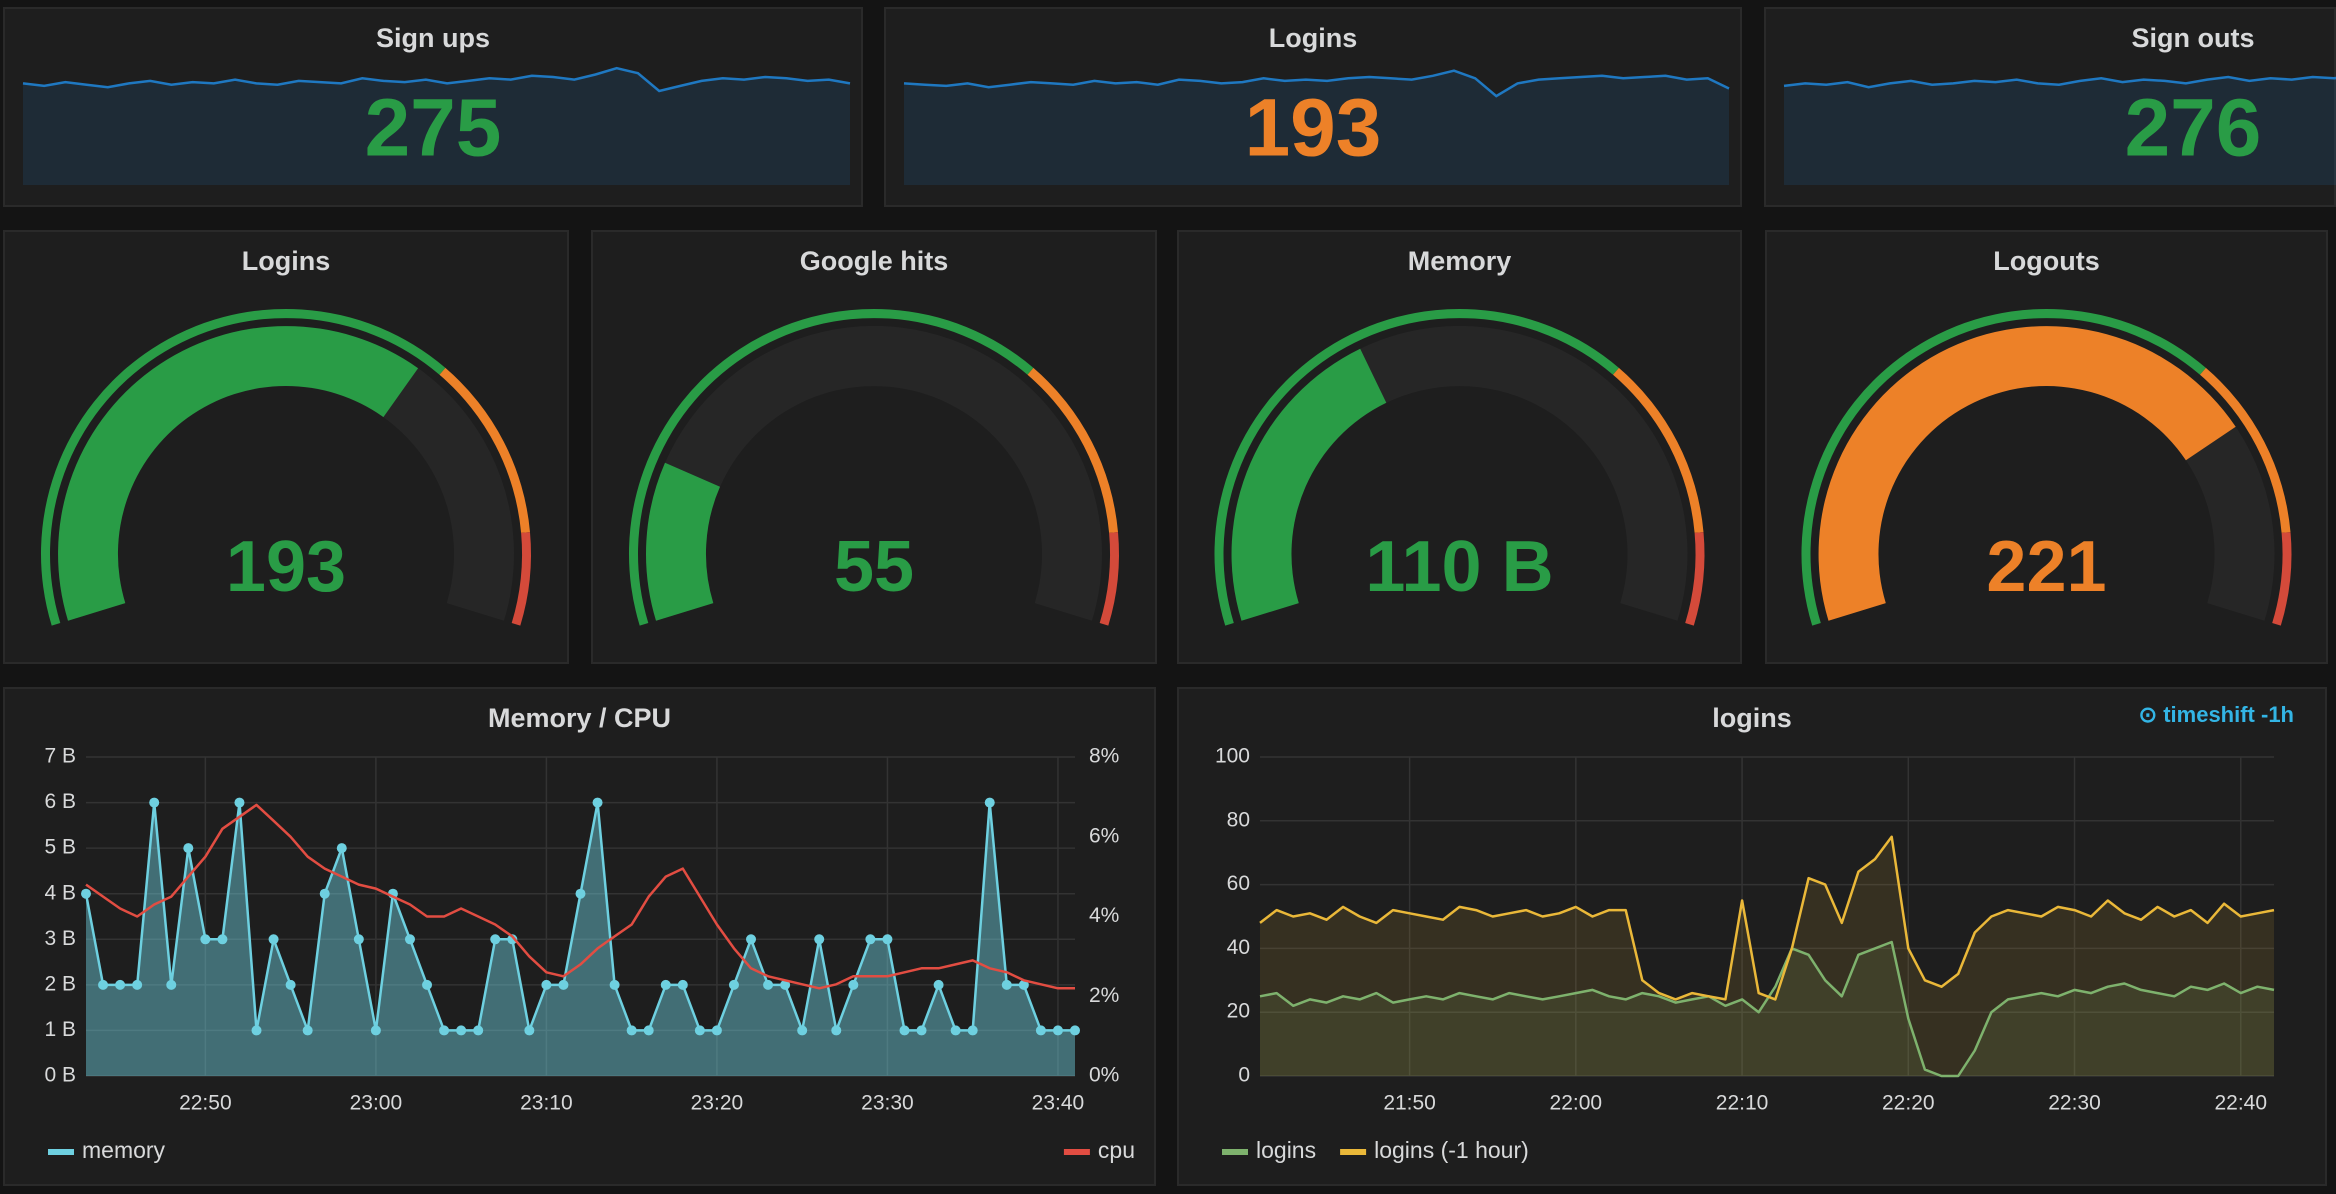  Describe the element at coordinates (546, 1103) in the screenshot. I see `x-tick-label: 23:10` at that location.